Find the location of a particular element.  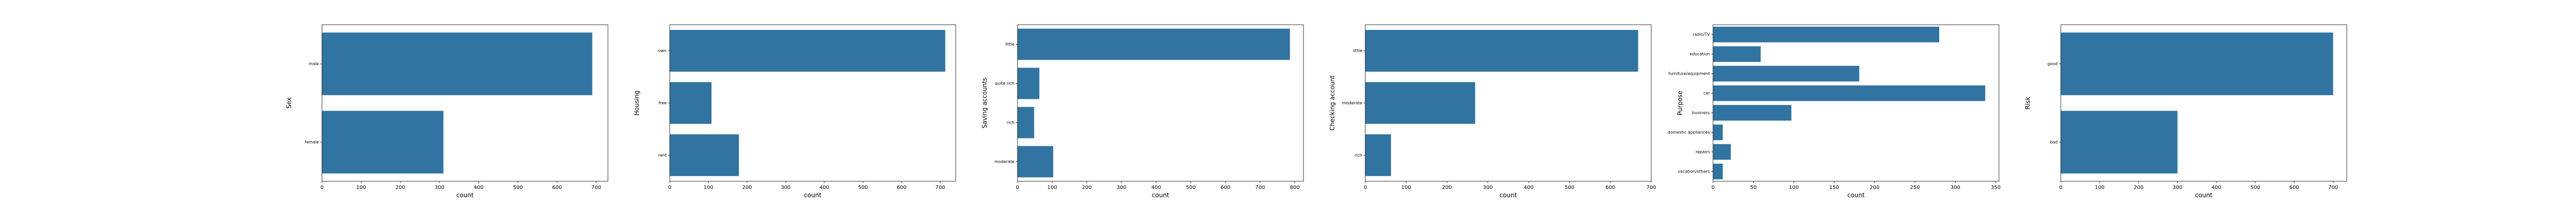

y-tick-label: female is located at coordinates (311, 142).